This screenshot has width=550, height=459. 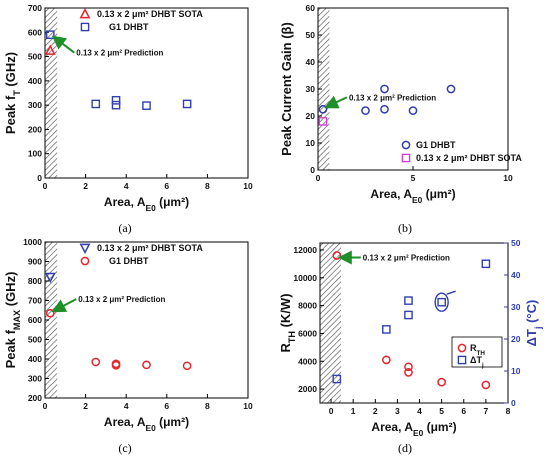 What do you see at coordinates (12, 320) in the screenshot?
I see `y-axis-label: Peak fMAX (GHz)` at bounding box center [12, 320].